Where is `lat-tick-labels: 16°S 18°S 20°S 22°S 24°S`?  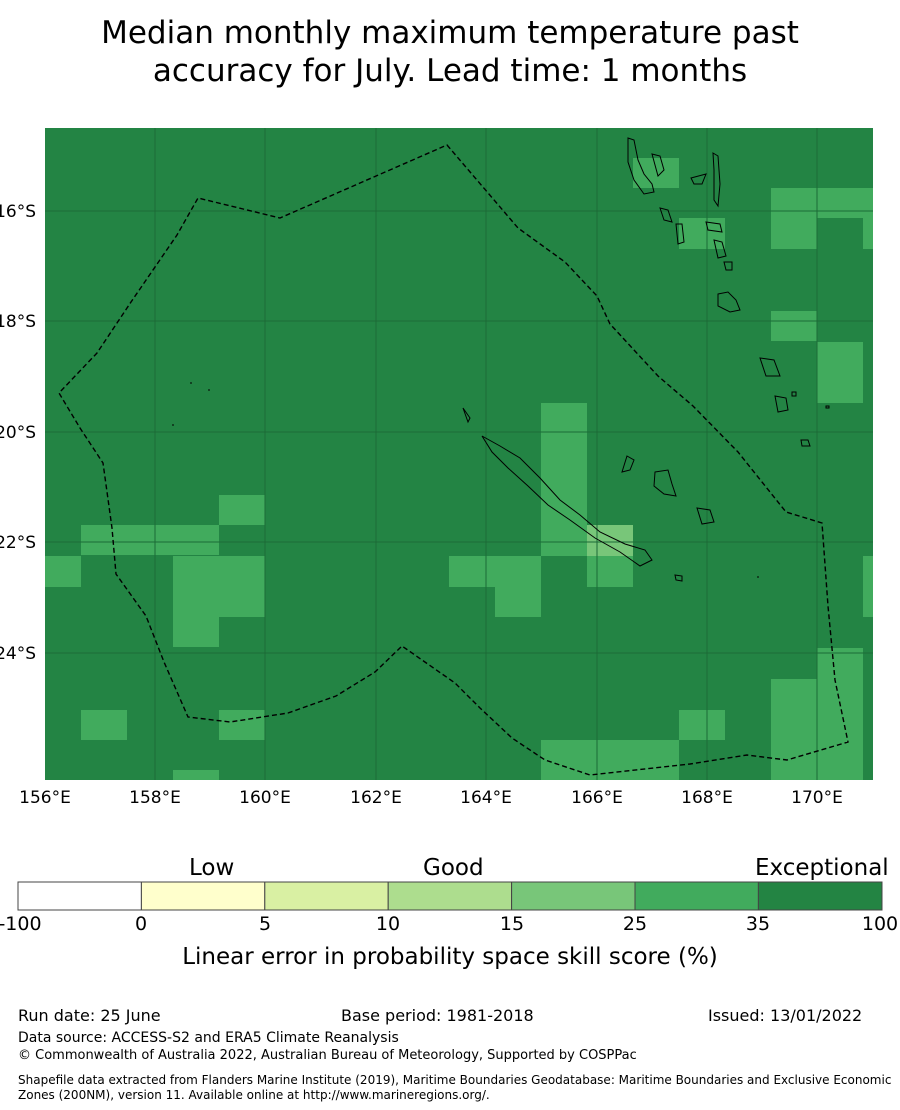
lat-tick-labels: 16°S 18°S 20°S 22°S 24°S is located at coordinates (18, 433).